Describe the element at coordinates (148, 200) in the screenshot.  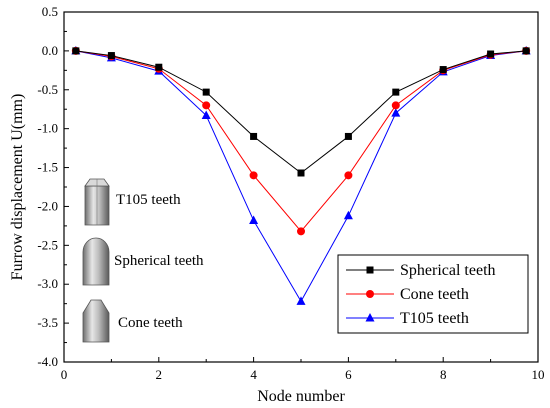
I see `t105-teeth-label: T105 teeth` at that location.